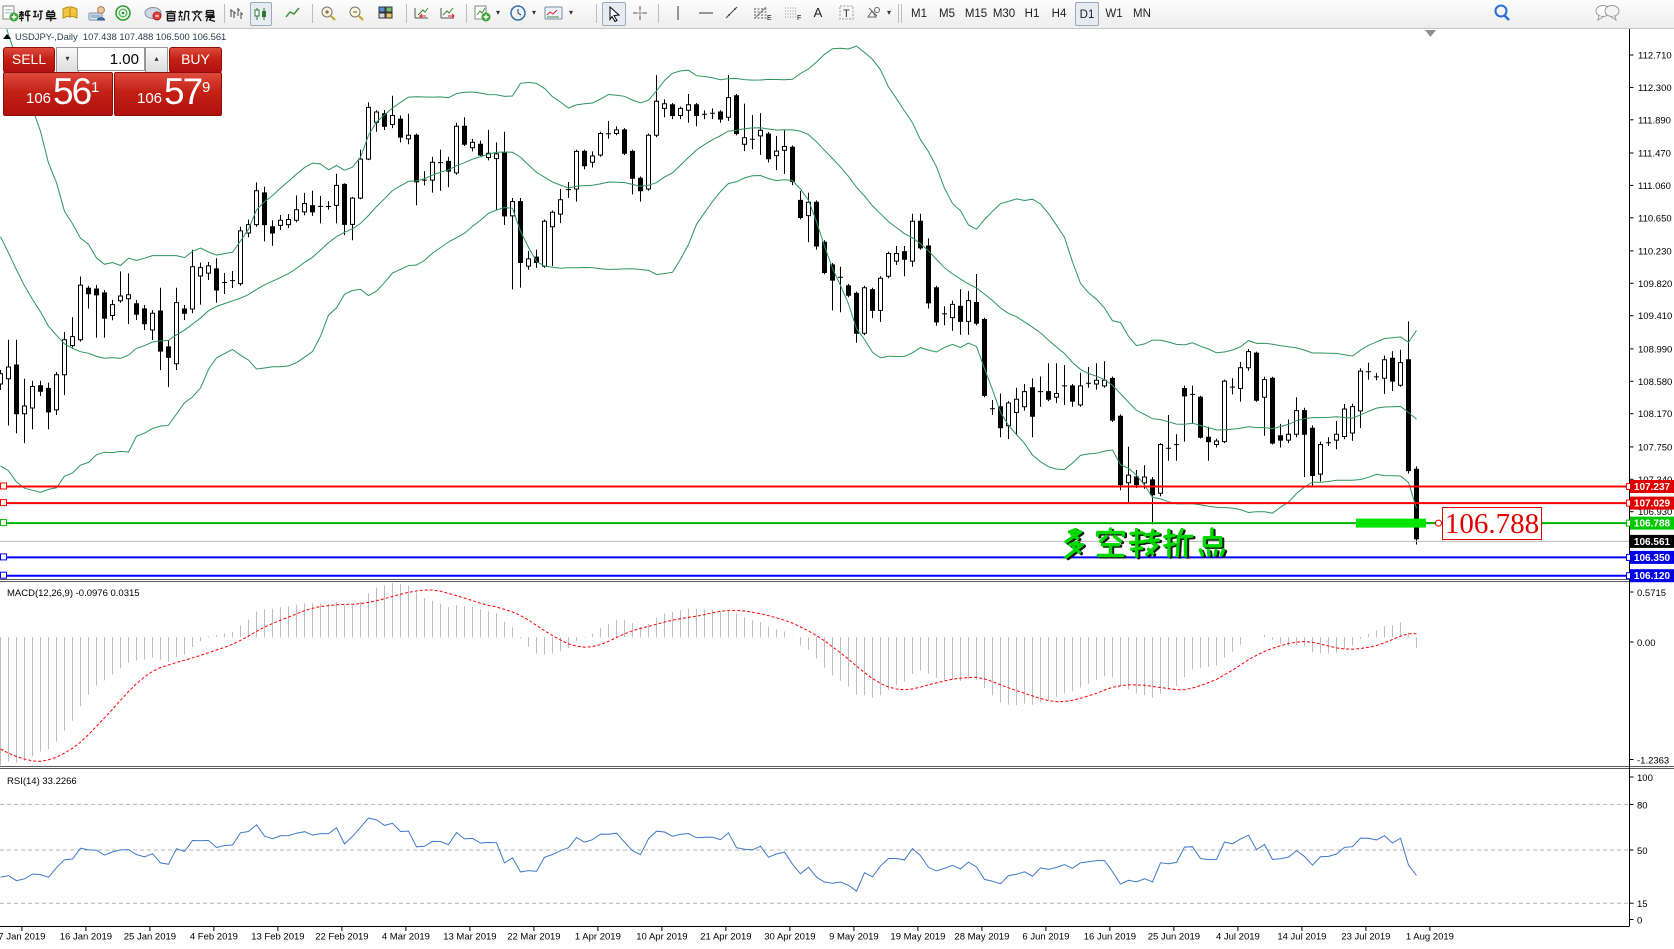 This screenshot has width=1674, height=949. Describe the element at coordinates (469, 937) in the screenshot. I see `svg-text: 13 Mar 2019` at that location.